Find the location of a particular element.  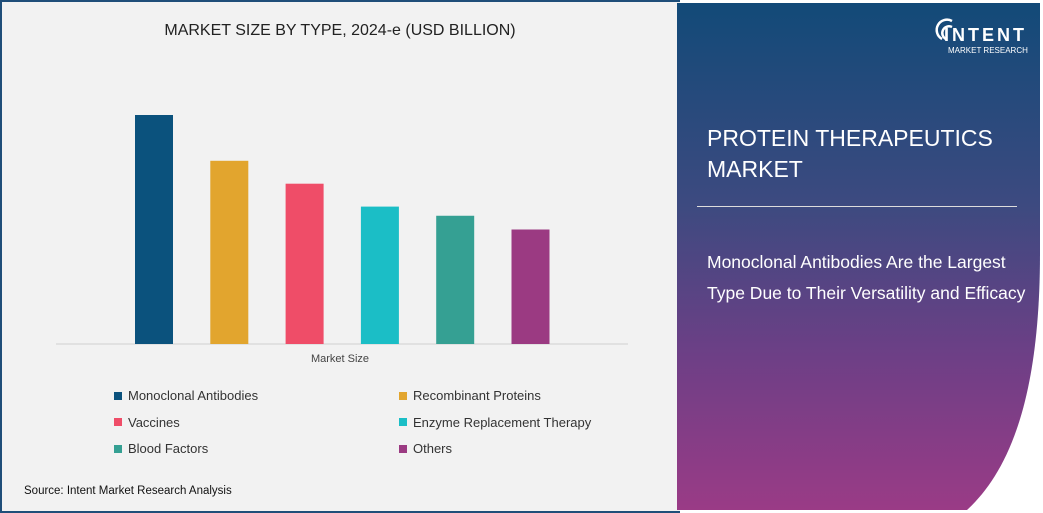

bar-monoclonal-antibodies is located at coordinates (154, 229).